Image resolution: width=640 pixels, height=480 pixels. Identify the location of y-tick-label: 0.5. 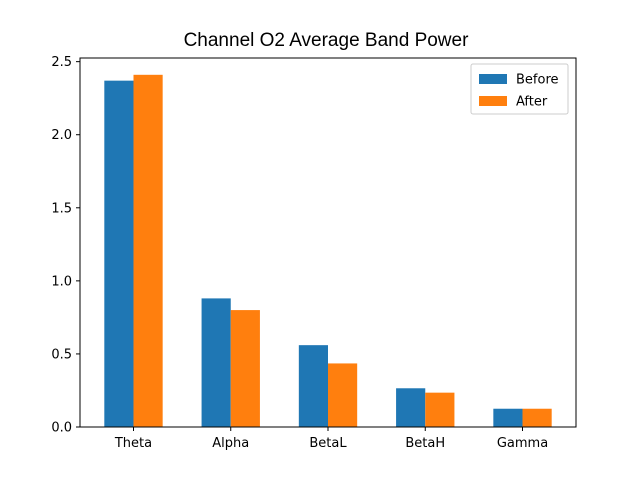
(61, 354).